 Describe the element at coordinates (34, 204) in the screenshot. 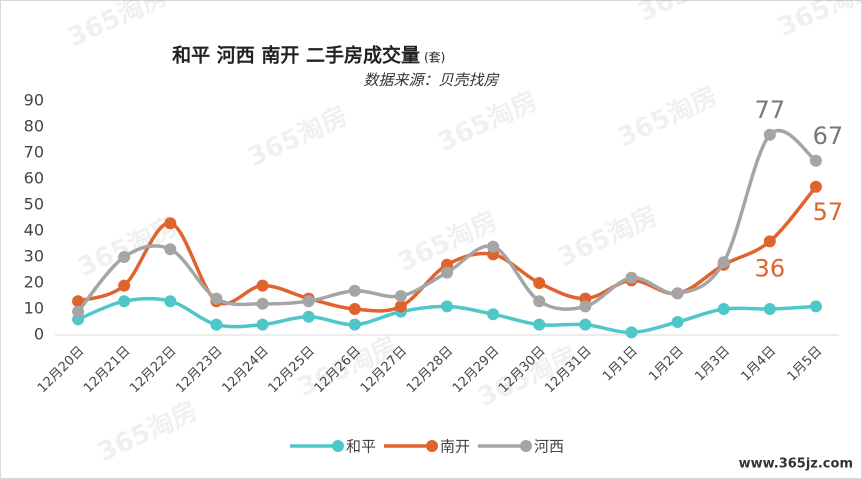

I see `y-tick-label: 50` at that location.